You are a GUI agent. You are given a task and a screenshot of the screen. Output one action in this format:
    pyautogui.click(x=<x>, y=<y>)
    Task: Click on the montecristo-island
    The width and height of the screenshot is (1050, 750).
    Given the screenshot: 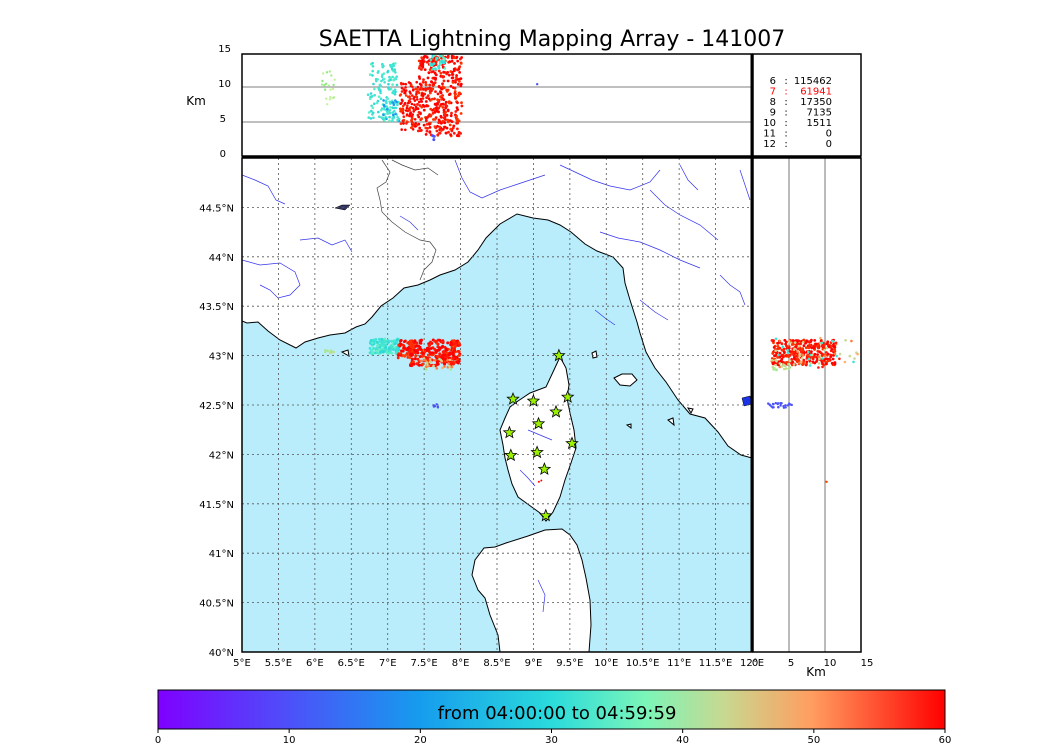 What is the action you would take?
    pyautogui.click(x=628, y=426)
    